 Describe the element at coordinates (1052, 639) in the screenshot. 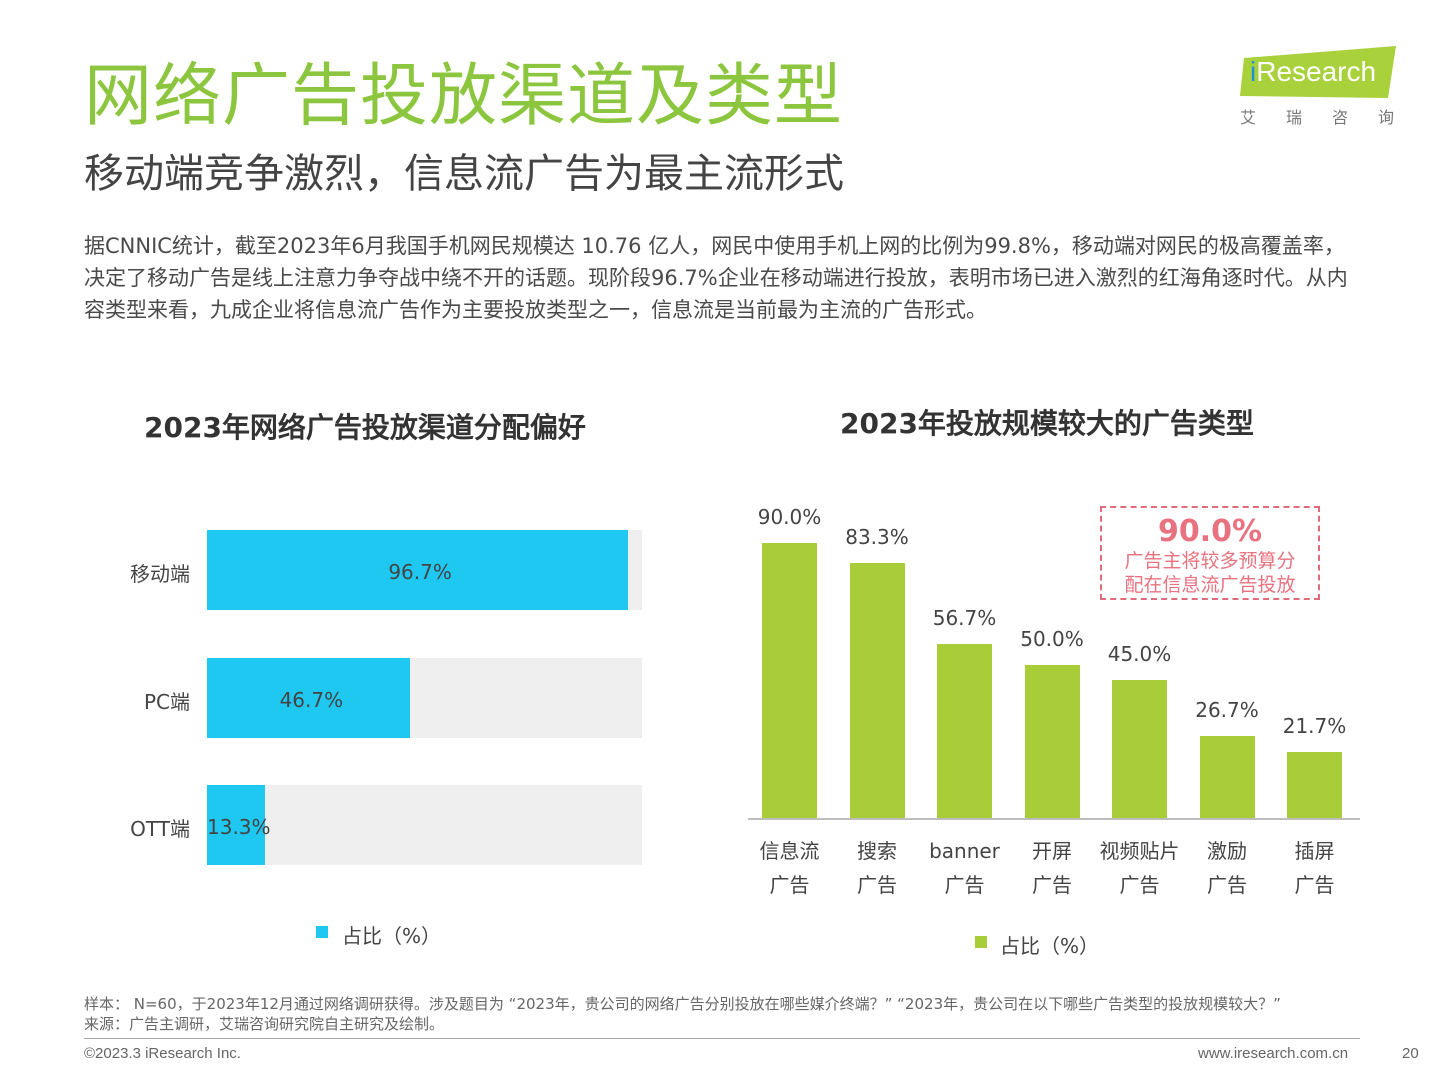

I see `vbar-value-3: 50.0%` at that location.